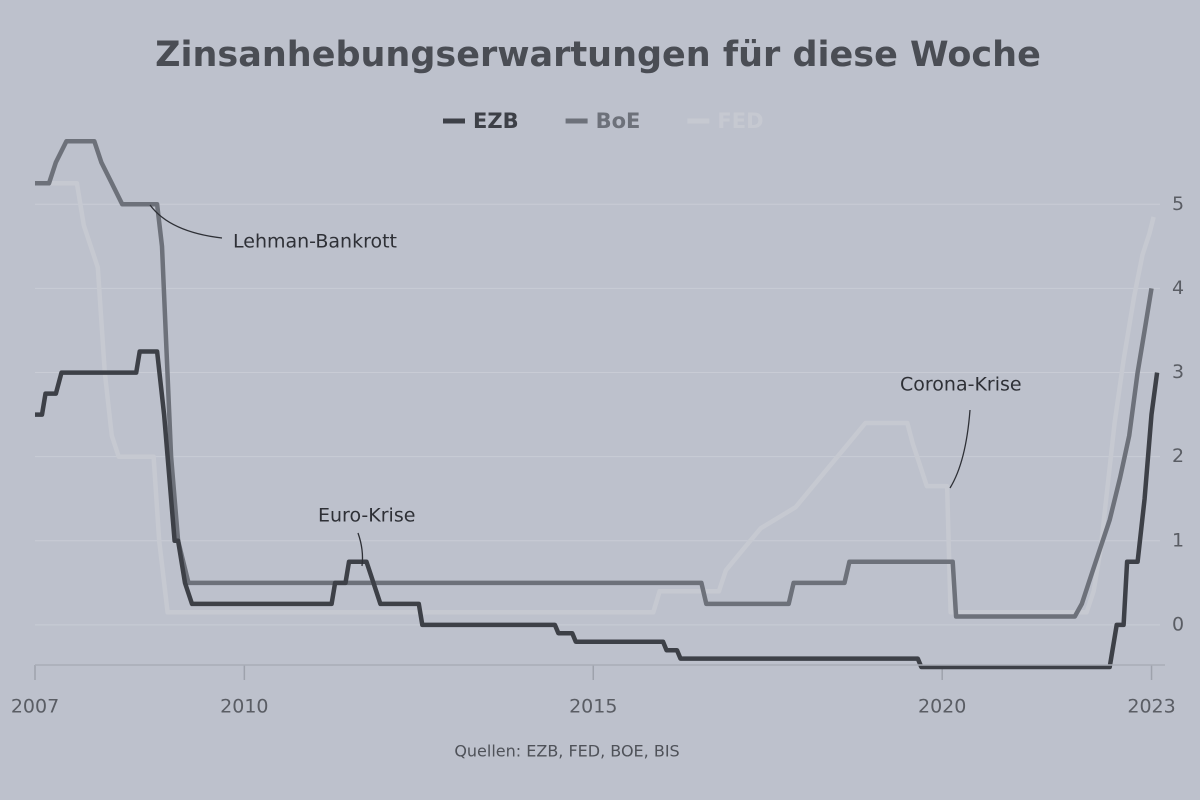 The image size is (1200, 800). I want to click on annotation: Corona-Krise, so click(961, 385).